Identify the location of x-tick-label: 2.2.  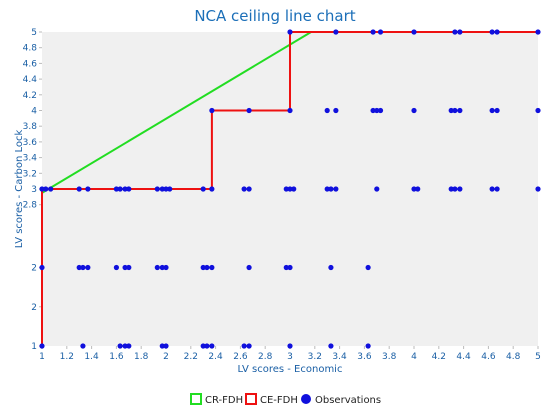
(191, 357).